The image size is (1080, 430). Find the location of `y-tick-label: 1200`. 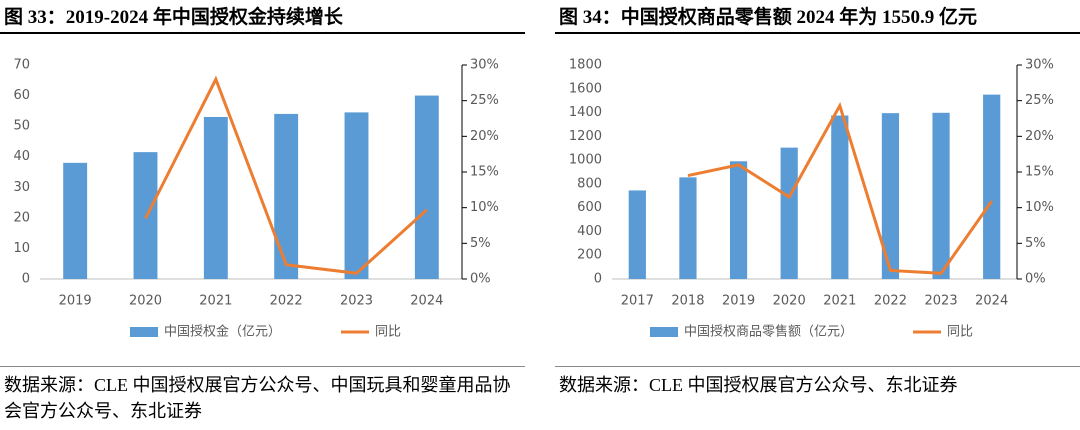

y-tick-label: 1200 is located at coordinates (585, 136).